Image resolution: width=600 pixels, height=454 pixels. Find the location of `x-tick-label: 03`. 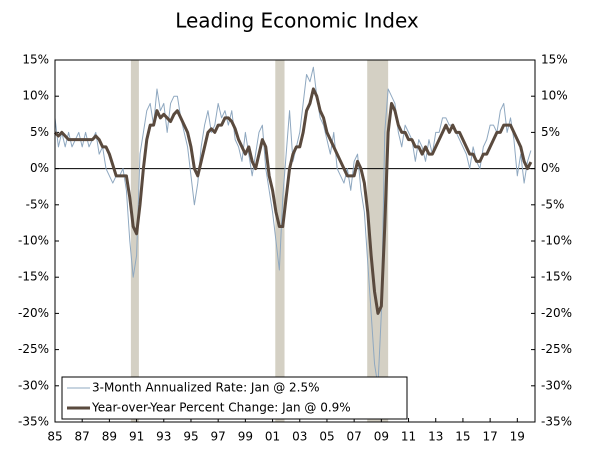

x-tick-label: 03 is located at coordinates (299, 437).